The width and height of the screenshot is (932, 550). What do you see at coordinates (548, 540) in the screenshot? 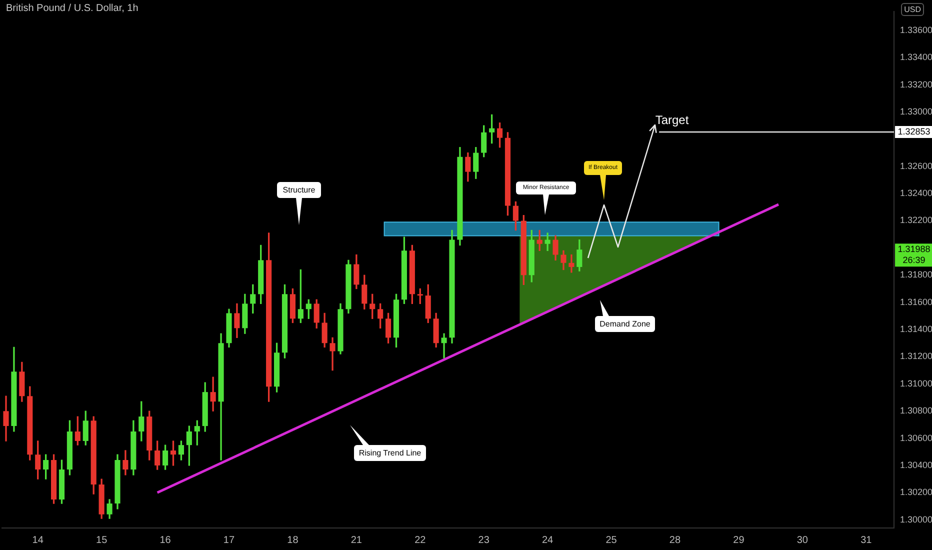
I see `x-tick-label: 24` at bounding box center [548, 540].